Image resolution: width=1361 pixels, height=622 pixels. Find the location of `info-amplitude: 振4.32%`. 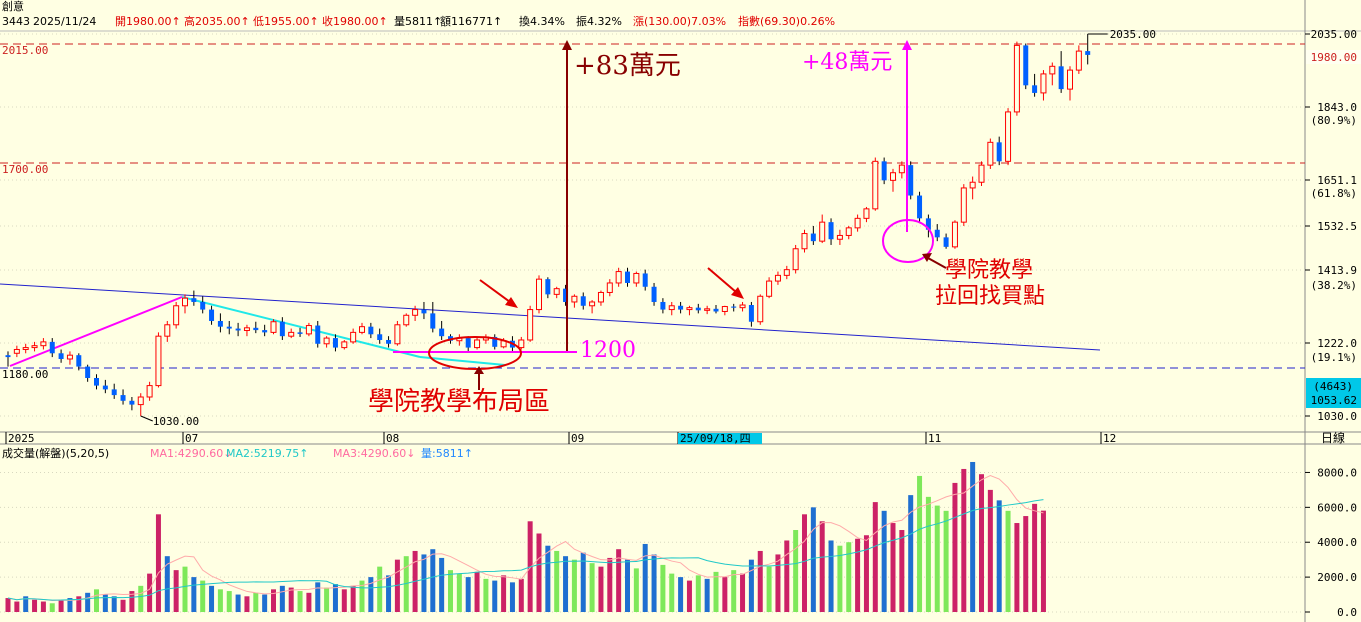

info-amplitude: 振4.32% is located at coordinates (599, 21).